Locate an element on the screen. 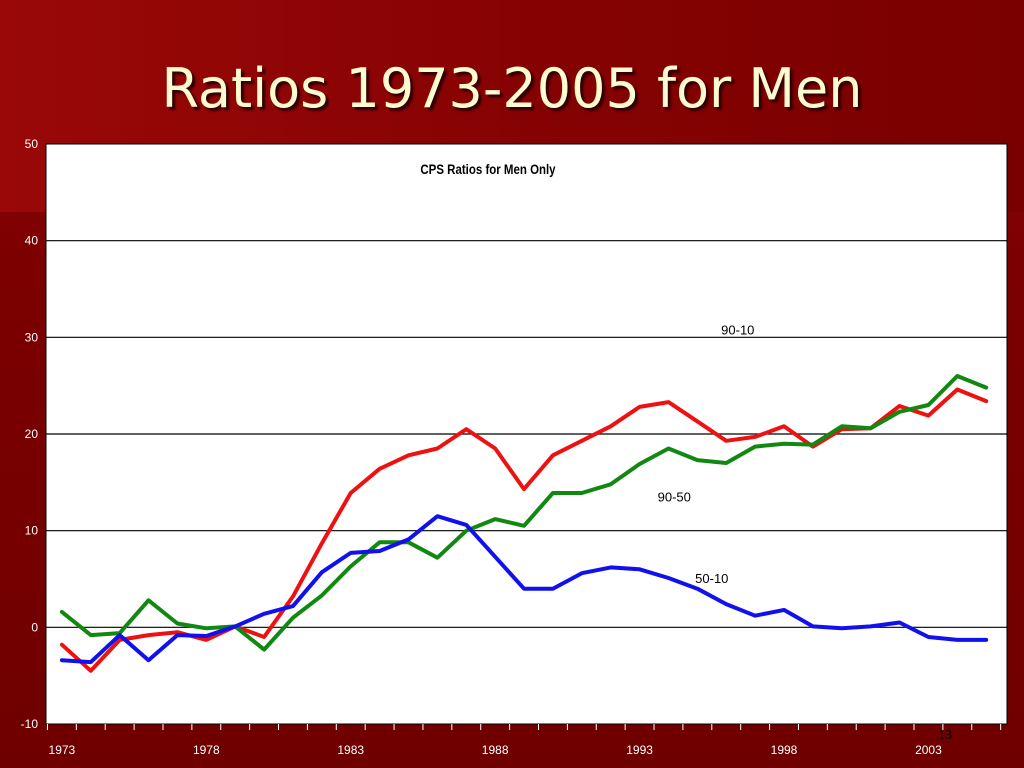 This screenshot has height=768, width=1024. x-tick-label: 1978 is located at coordinates (206, 750).